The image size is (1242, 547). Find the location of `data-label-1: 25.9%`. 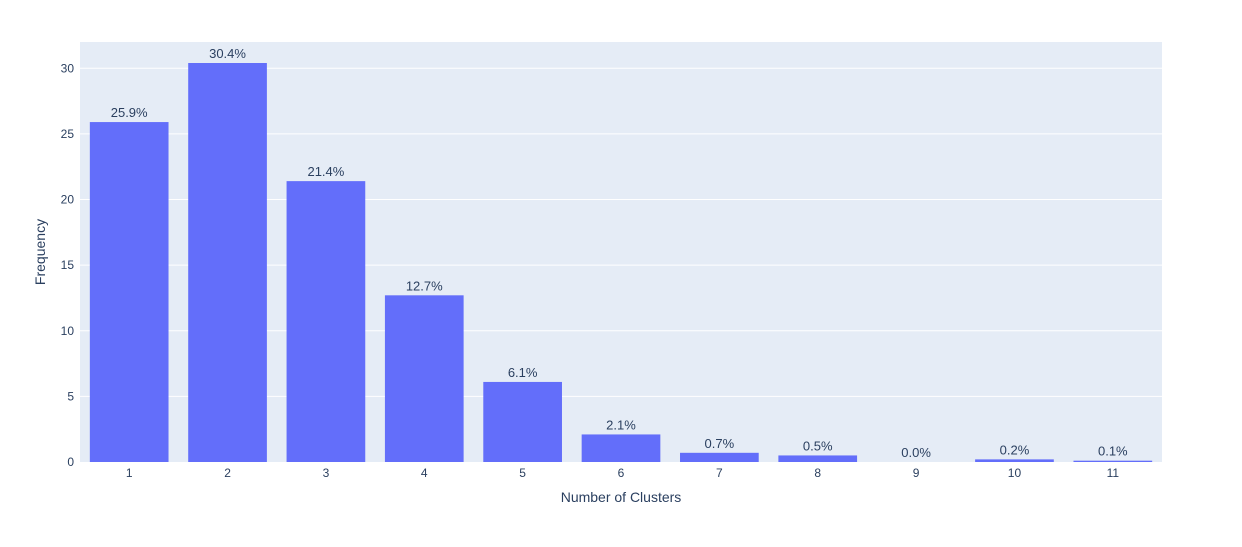

data-label-1: 25.9% is located at coordinates (129, 112).